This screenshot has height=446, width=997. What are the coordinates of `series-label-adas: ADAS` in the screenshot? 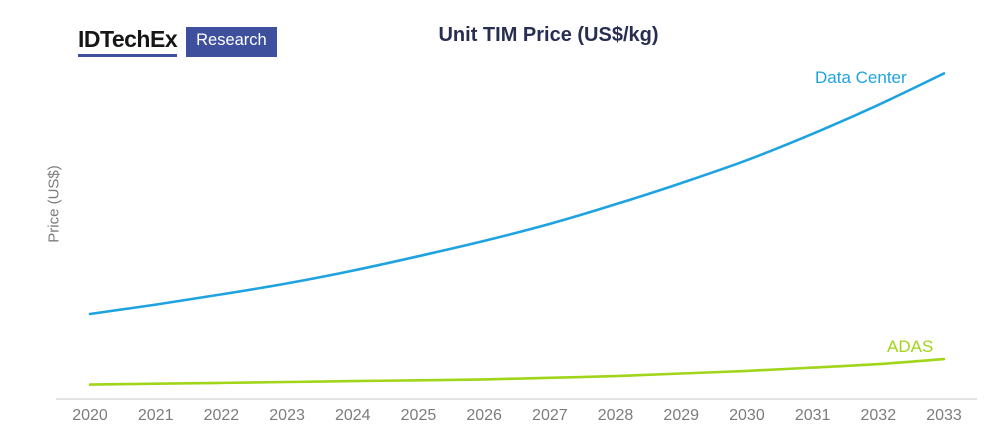 It's located at (910, 346).